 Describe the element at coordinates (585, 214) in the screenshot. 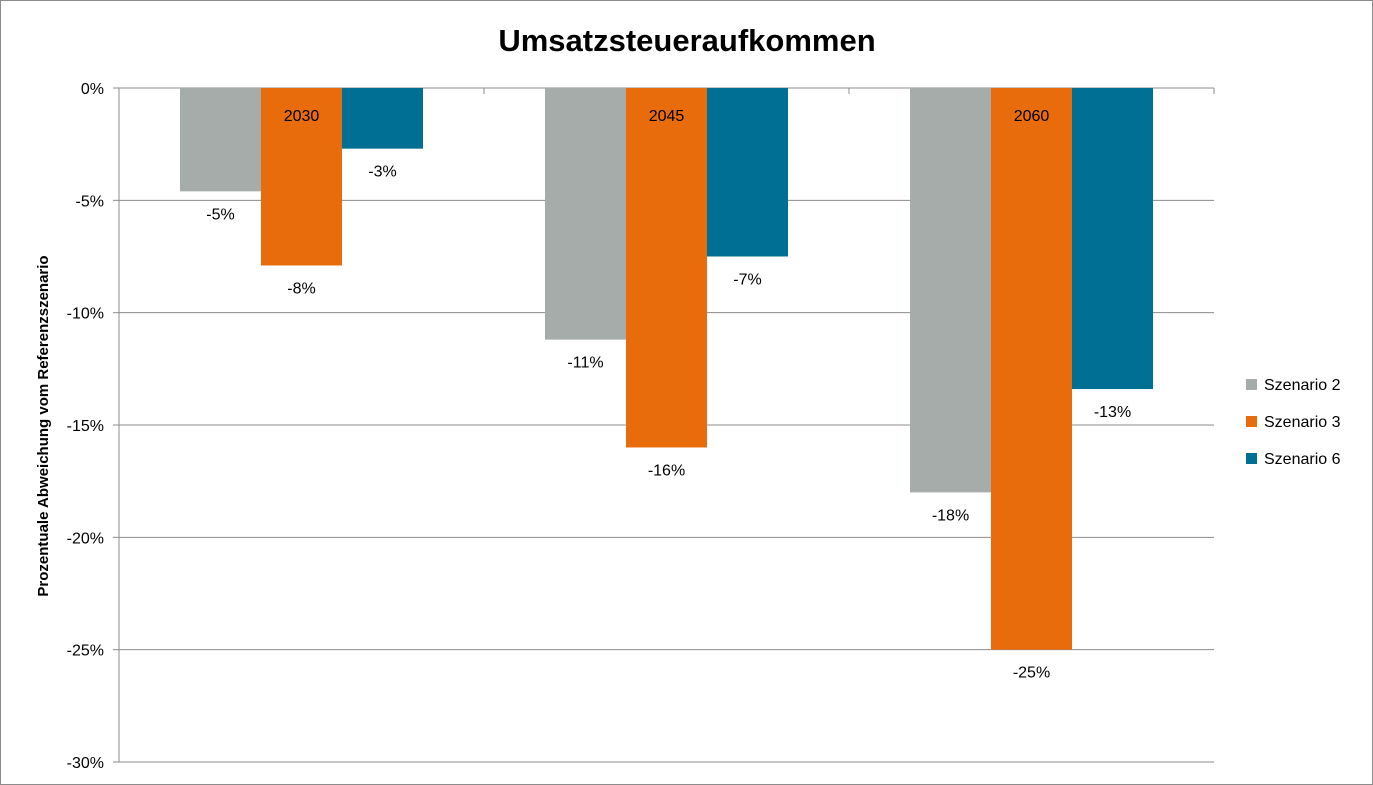

I see `bar-szenario-2-2045` at that location.